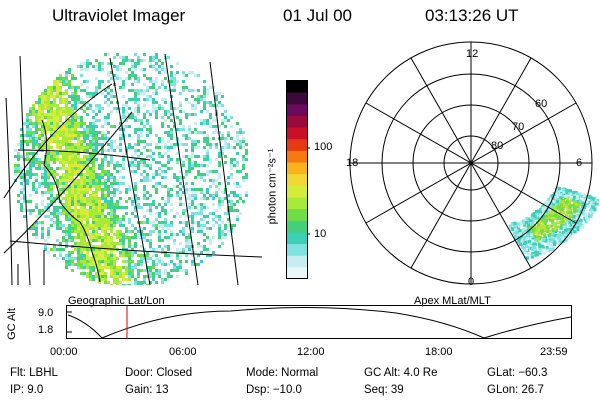  Describe the element at coordinates (119, 15) in the screenshot. I see `instrument-title: Ultraviolet Imager` at that location.